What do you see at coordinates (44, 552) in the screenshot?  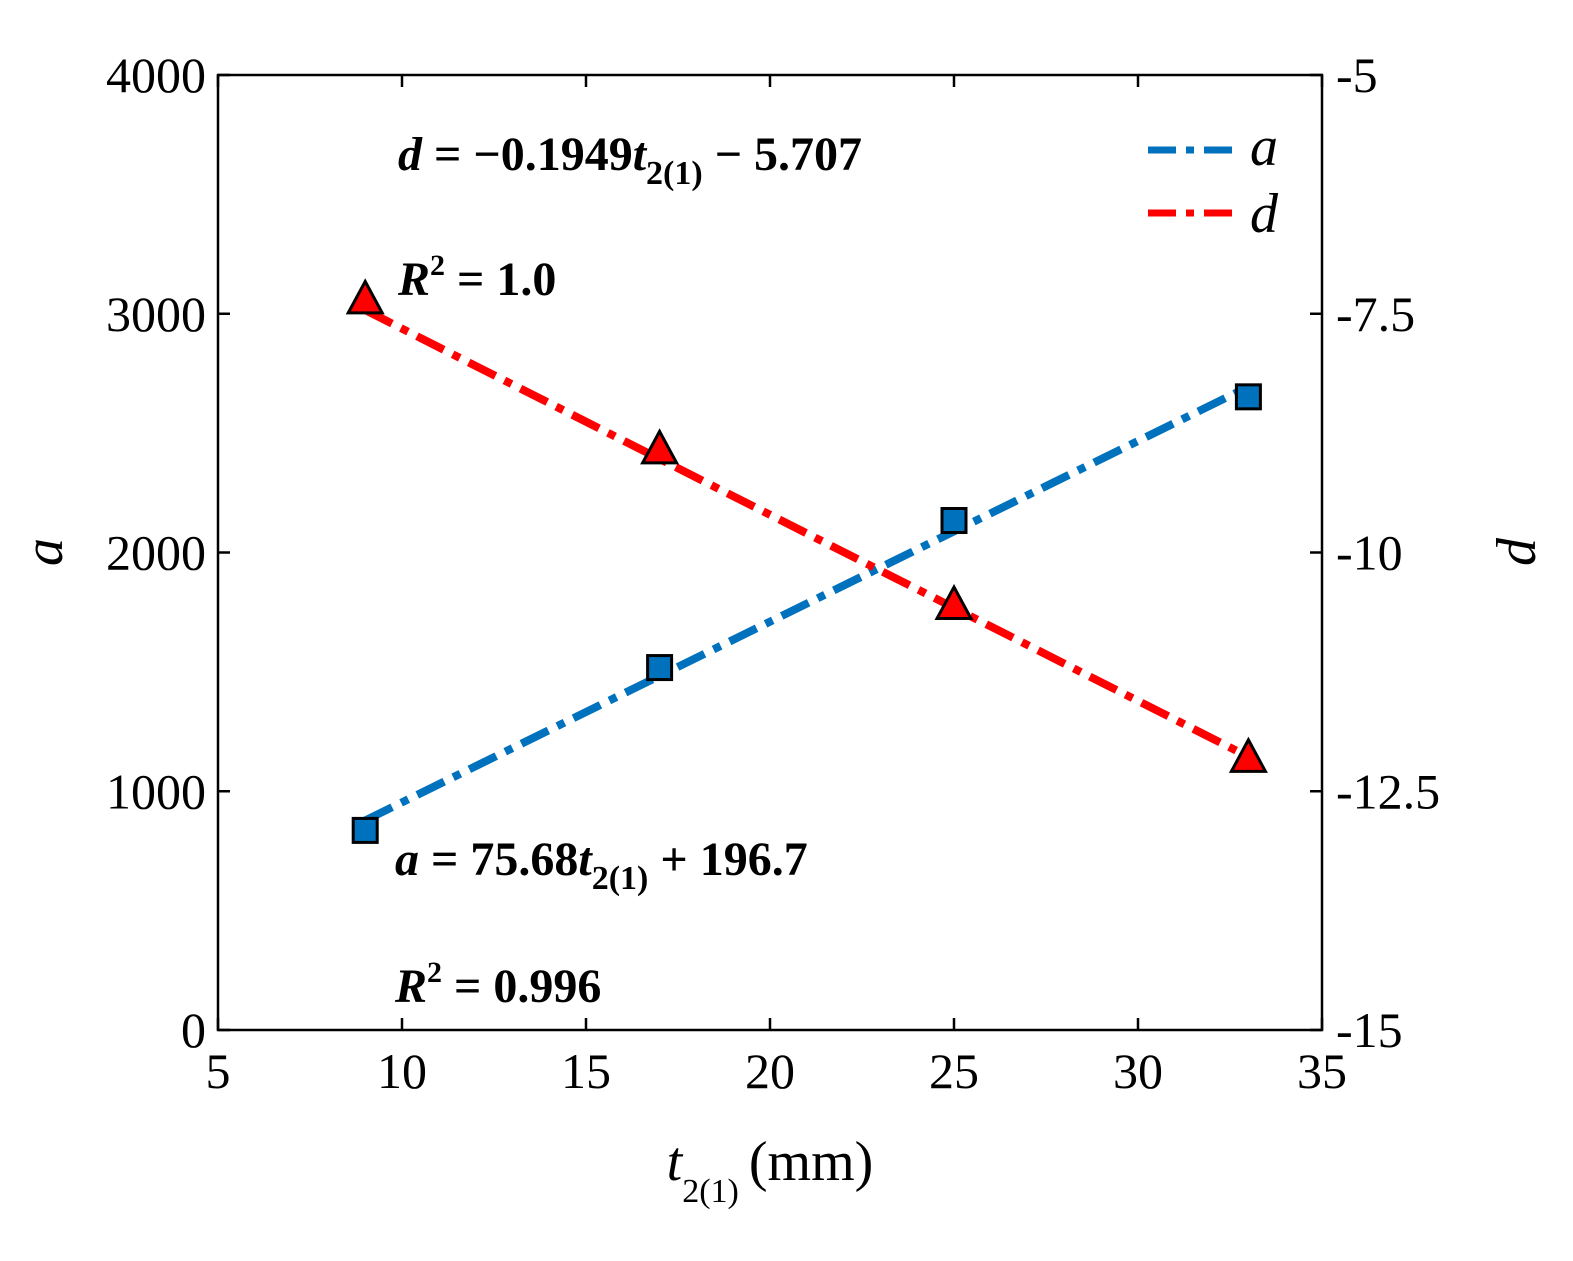 I see `y-left-label: a` at bounding box center [44, 552].